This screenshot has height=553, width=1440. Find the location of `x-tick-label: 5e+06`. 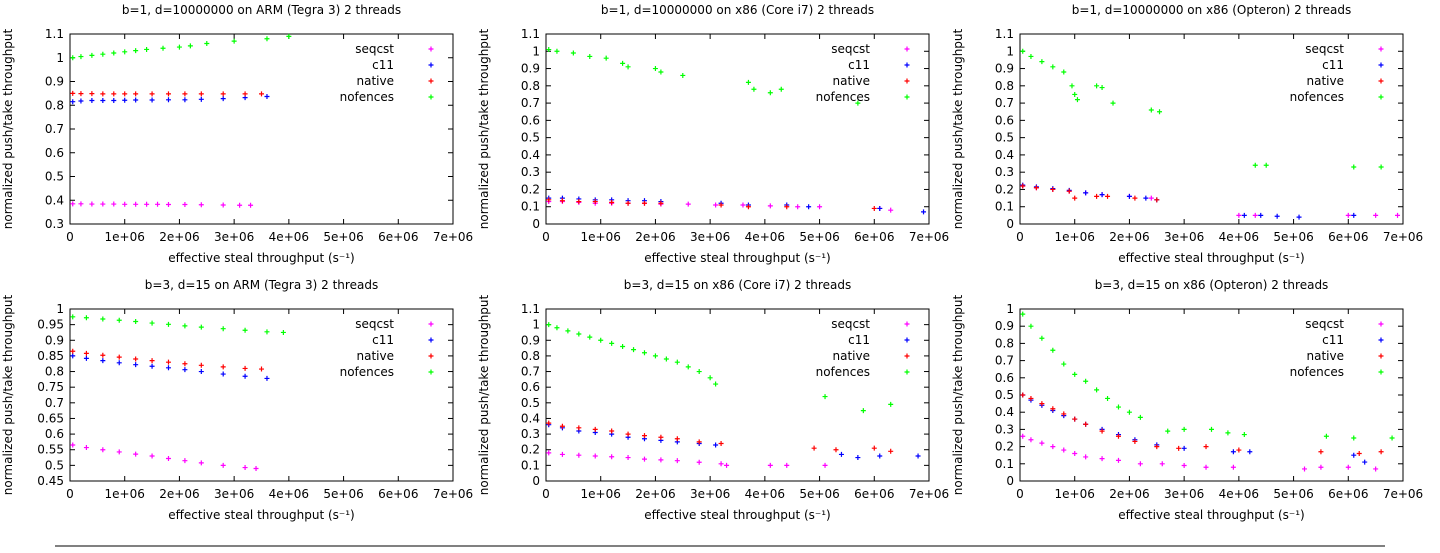

x-tick-label: 5e+06 is located at coordinates (1293, 494).